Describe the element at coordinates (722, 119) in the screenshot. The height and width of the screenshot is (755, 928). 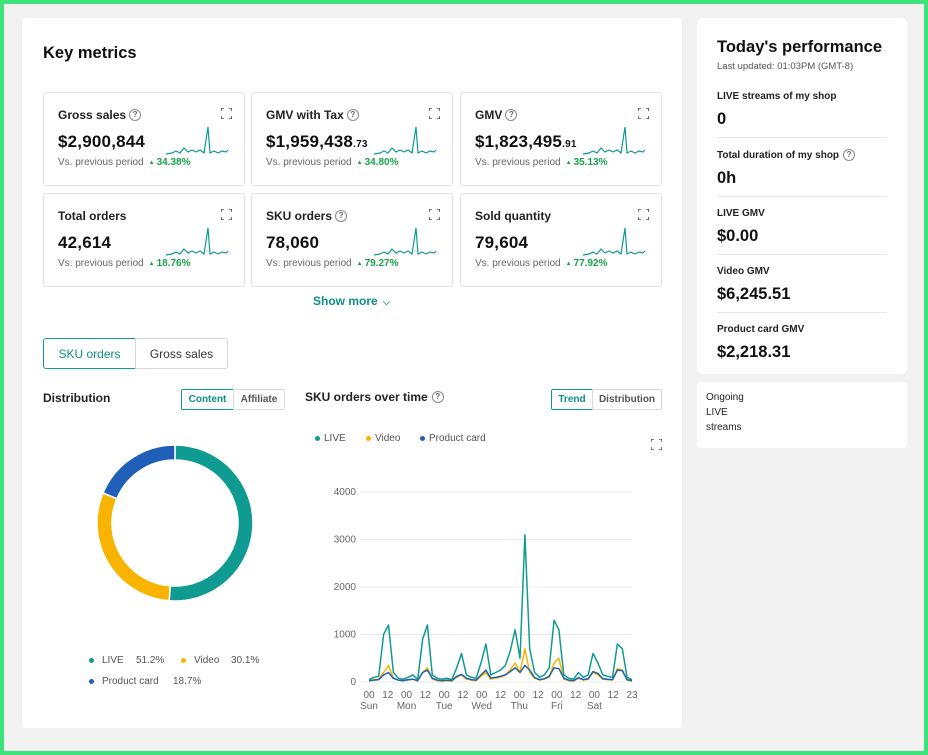
I see `today-item-value: 0` at that location.